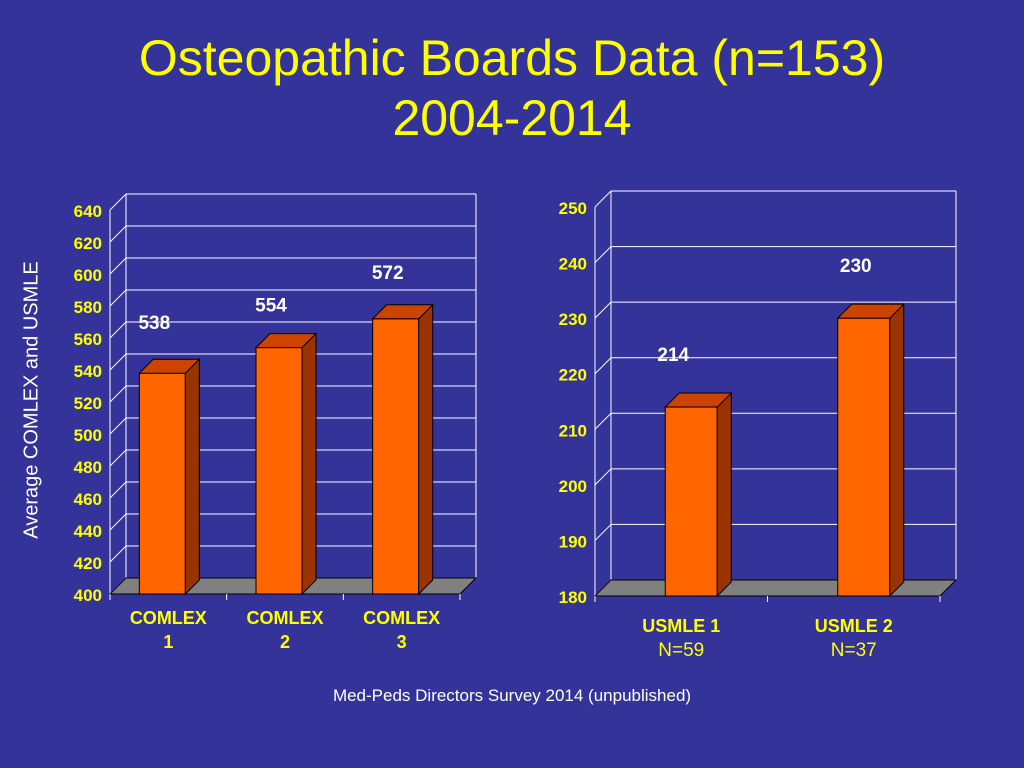 The height and width of the screenshot is (768, 1024). I want to click on comlex-tick-label: 480, so click(88, 467).